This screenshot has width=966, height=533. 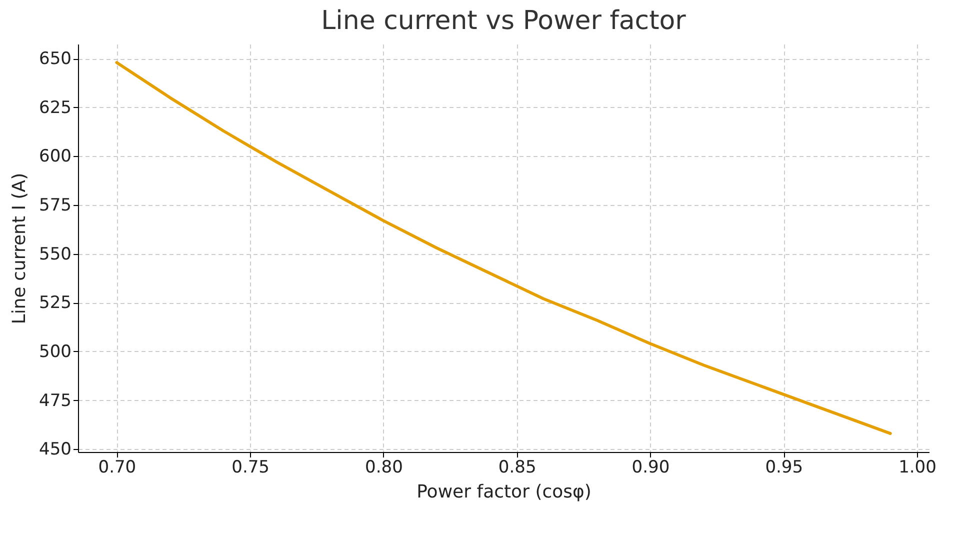 What do you see at coordinates (55, 352) in the screenshot?
I see `y-tick-label: 500` at bounding box center [55, 352].